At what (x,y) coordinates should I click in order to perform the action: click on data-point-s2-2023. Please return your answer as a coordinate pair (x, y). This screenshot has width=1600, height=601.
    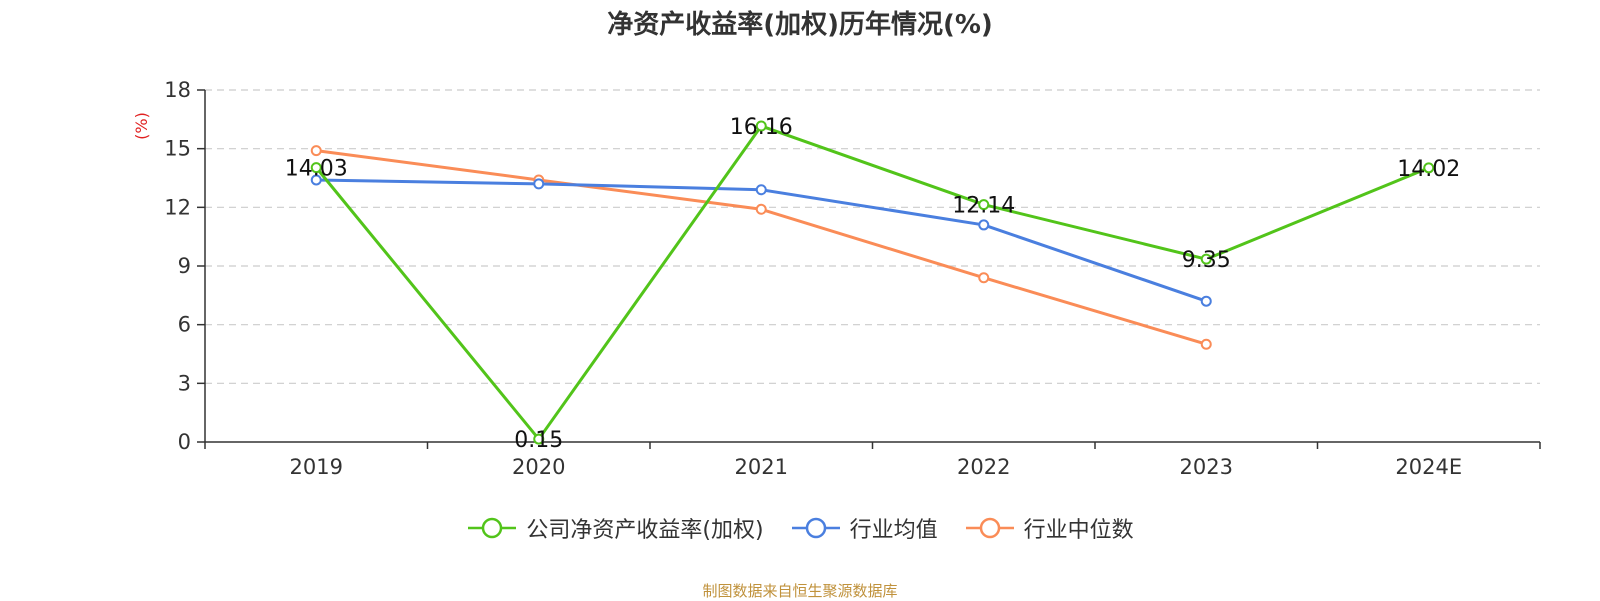
    Looking at the image, I should click on (1206, 344).